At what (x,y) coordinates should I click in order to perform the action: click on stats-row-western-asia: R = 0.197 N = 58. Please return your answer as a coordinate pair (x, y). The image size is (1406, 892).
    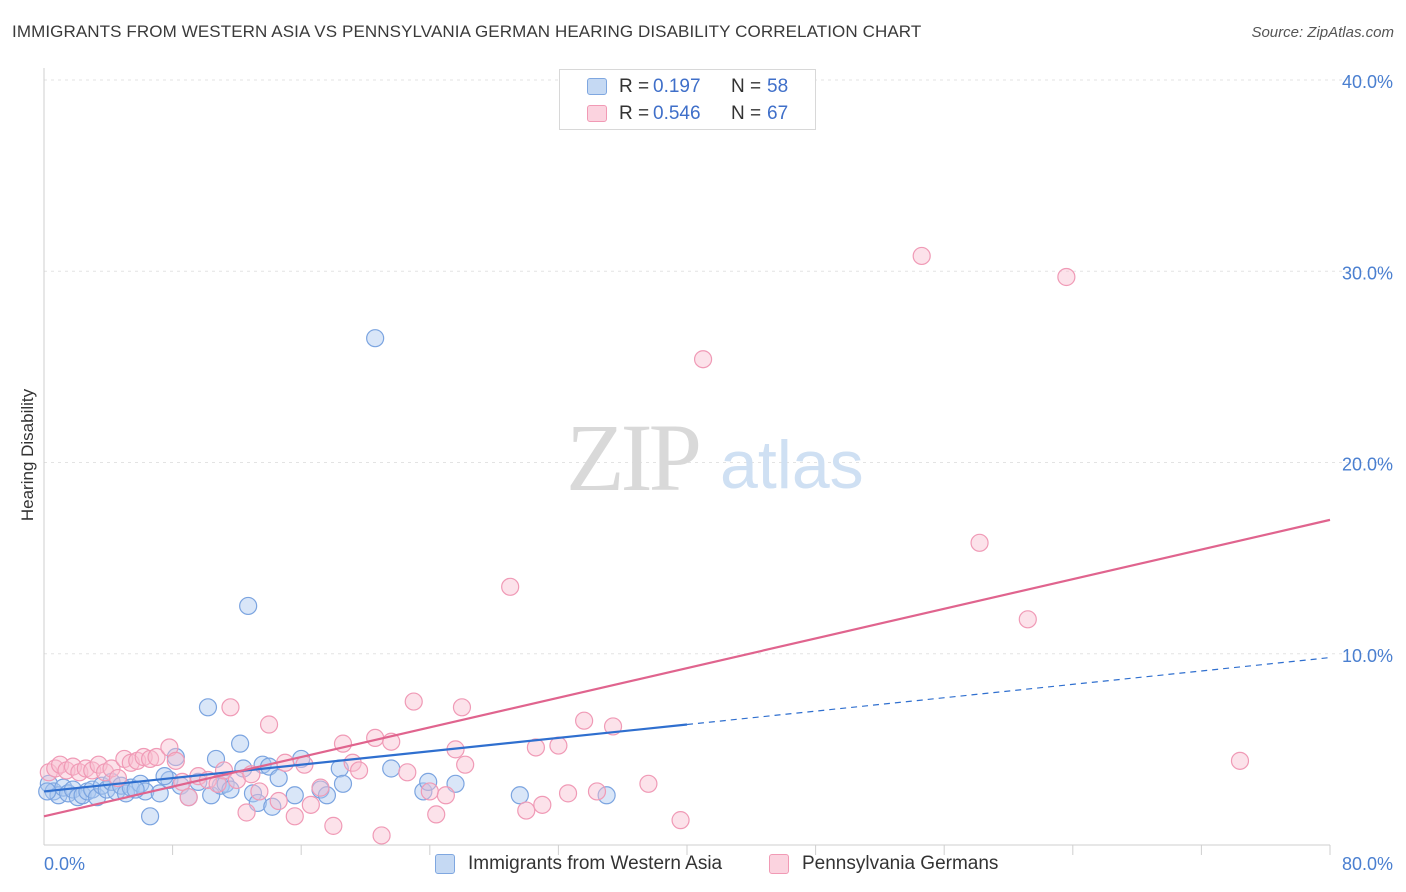
    Looking at the image, I should click on (687, 87).